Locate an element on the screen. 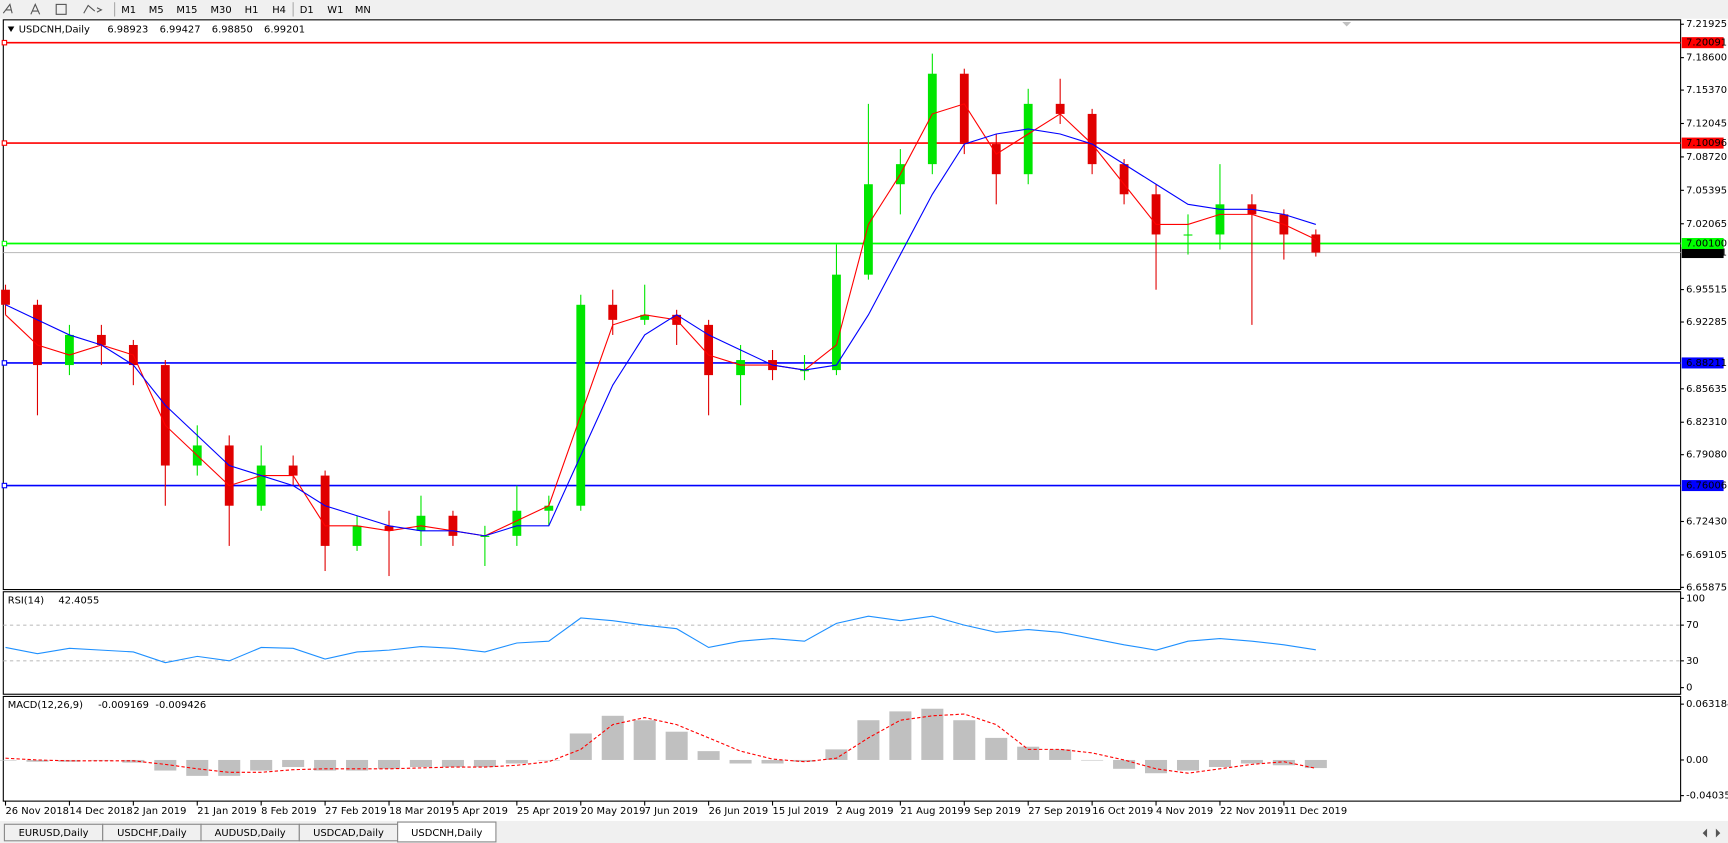  label-icon is located at coordinates (61, 9).